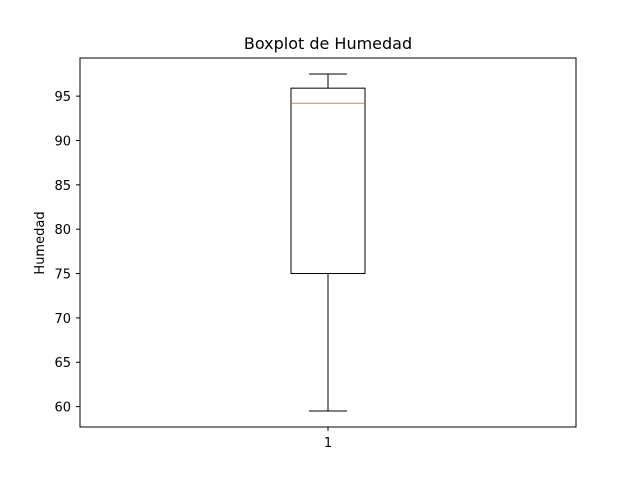 The height and width of the screenshot is (484, 640). I want to click on y-tick-label-85: 85, so click(62, 186).